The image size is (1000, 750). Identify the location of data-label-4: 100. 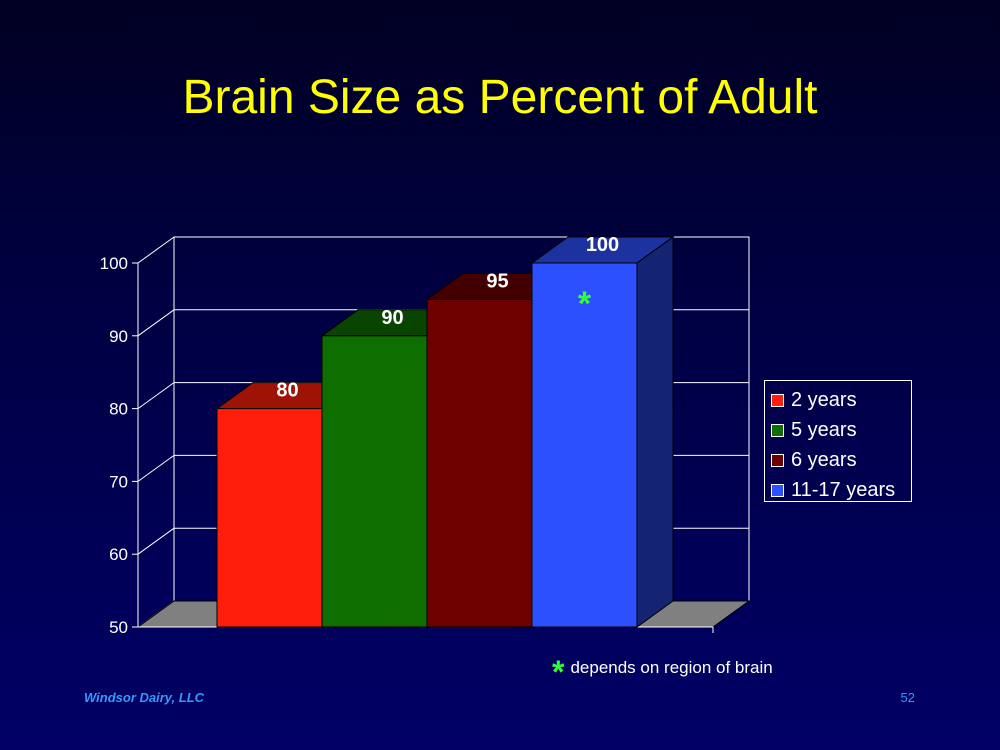
(602, 245).